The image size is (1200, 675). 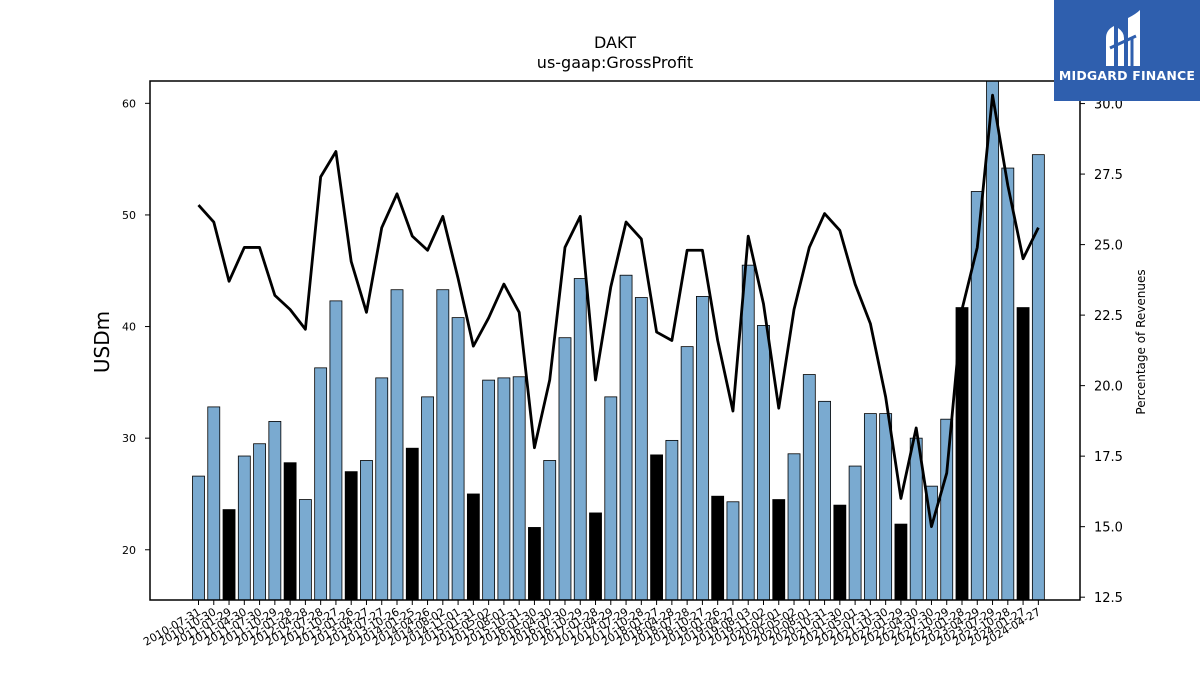 What do you see at coordinates (1108, 175) in the screenshot?
I see `y2-tick-label: 27.5` at bounding box center [1108, 175].